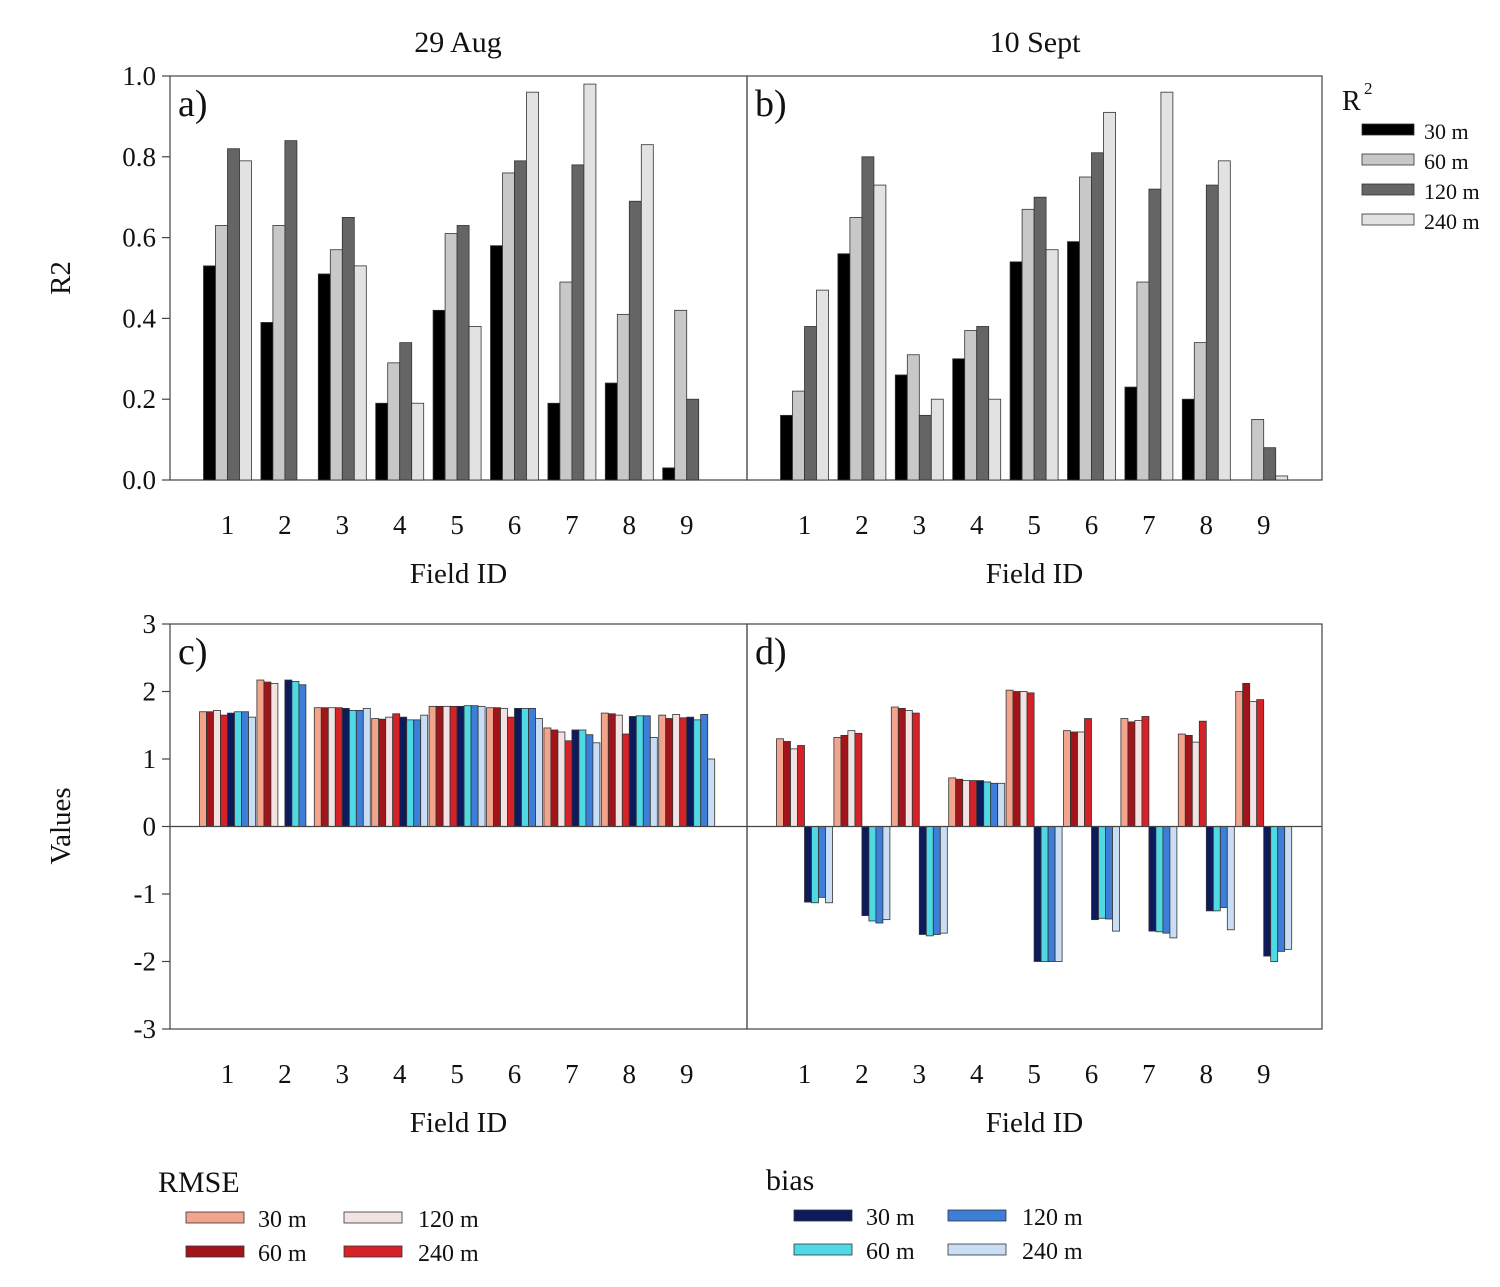 The image size is (1500, 1287). Describe the element at coordinates (1446, 161) in the screenshot. I see `legend-label: 60 m` at that location.